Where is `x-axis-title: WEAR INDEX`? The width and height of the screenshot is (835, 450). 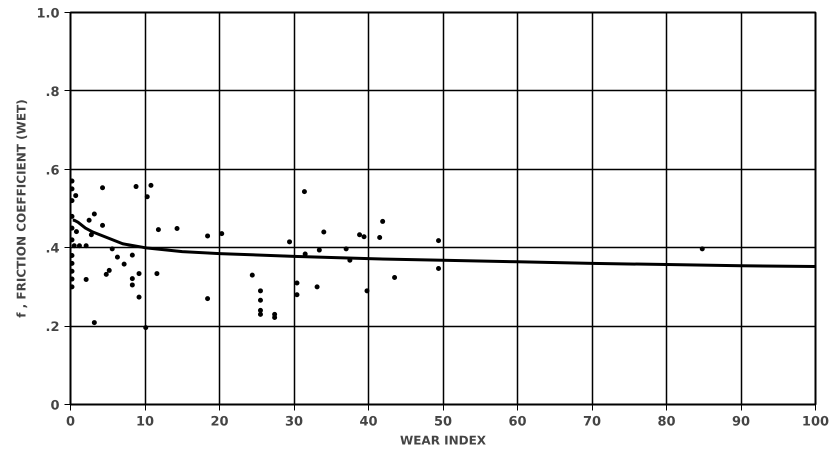 x-axis-title: WEAR INDEX is located at coordinates (443, 441).